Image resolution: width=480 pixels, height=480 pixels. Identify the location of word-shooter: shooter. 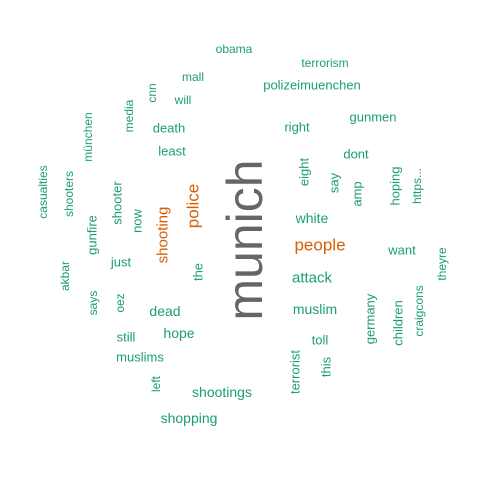
(117, 203).